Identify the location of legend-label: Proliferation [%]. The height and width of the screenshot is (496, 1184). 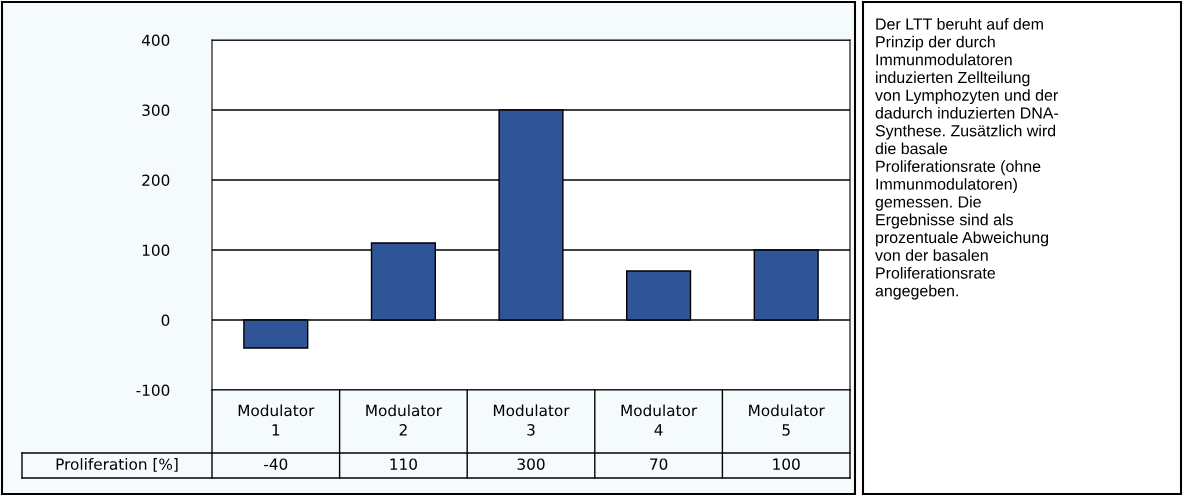
(117, 465).